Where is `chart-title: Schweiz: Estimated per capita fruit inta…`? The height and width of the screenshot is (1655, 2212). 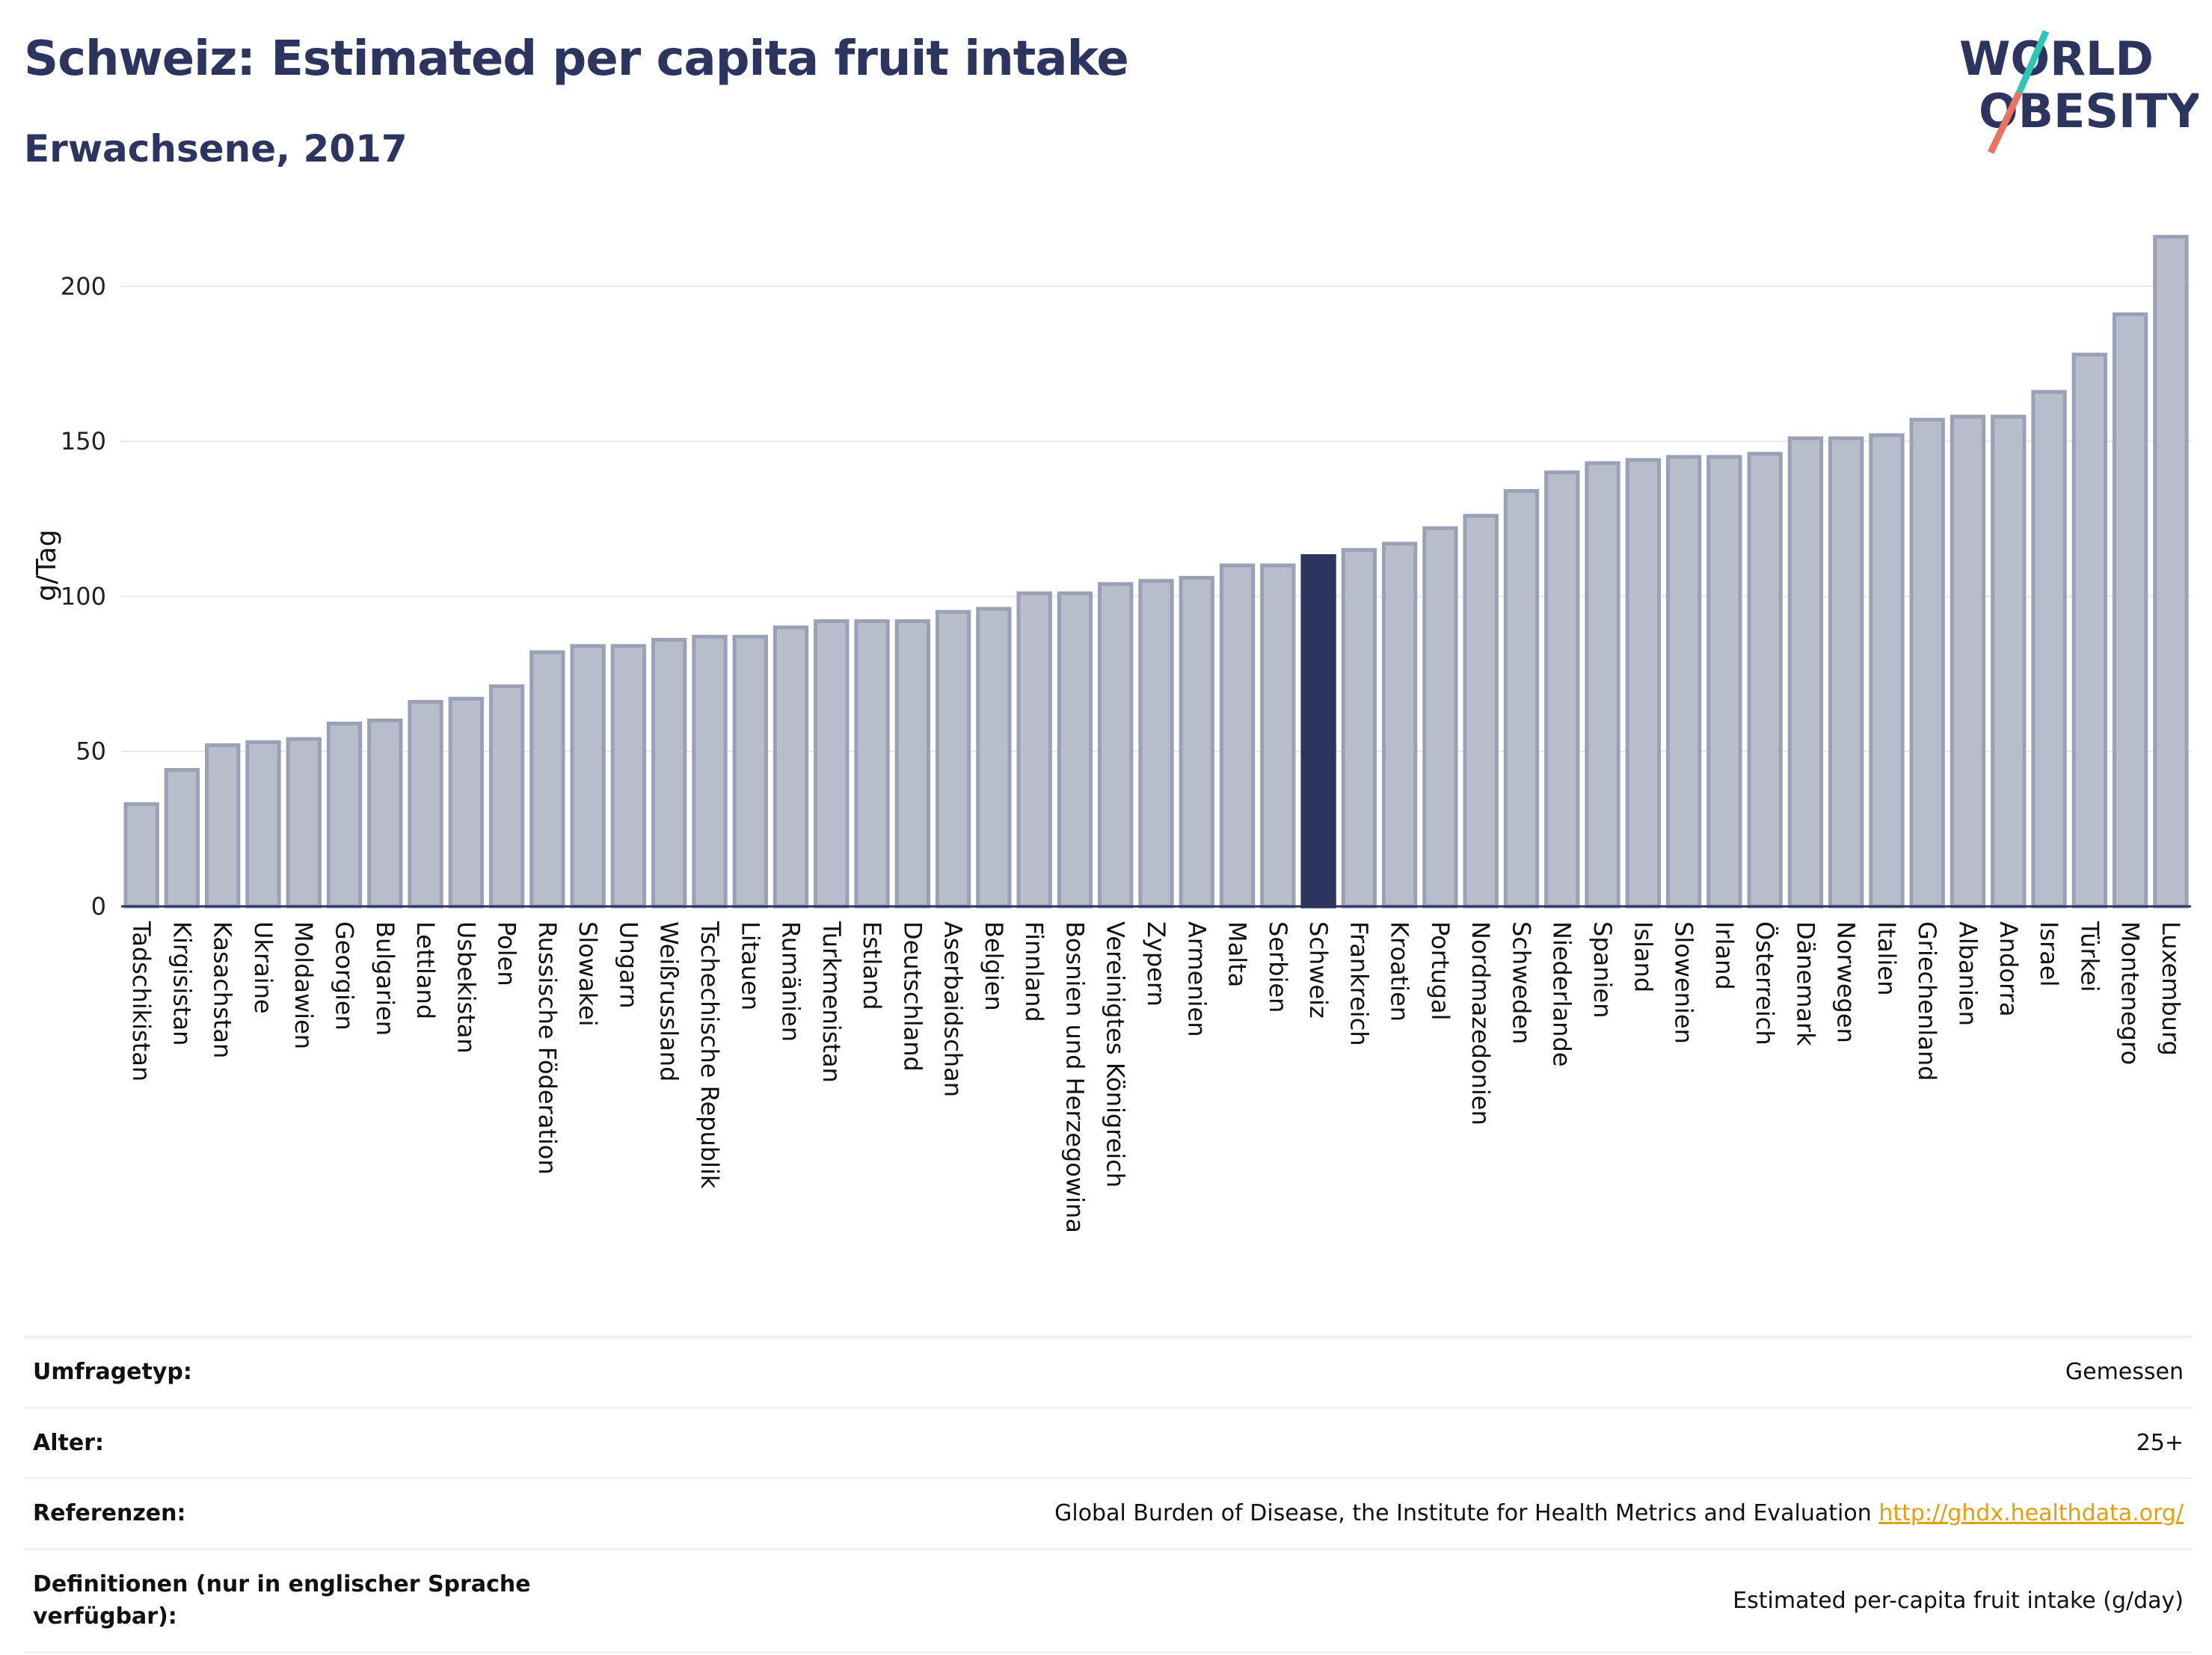 chart-title: Schweiz: Estimated per capita fruit inta… is located at coordinates (576, 59).